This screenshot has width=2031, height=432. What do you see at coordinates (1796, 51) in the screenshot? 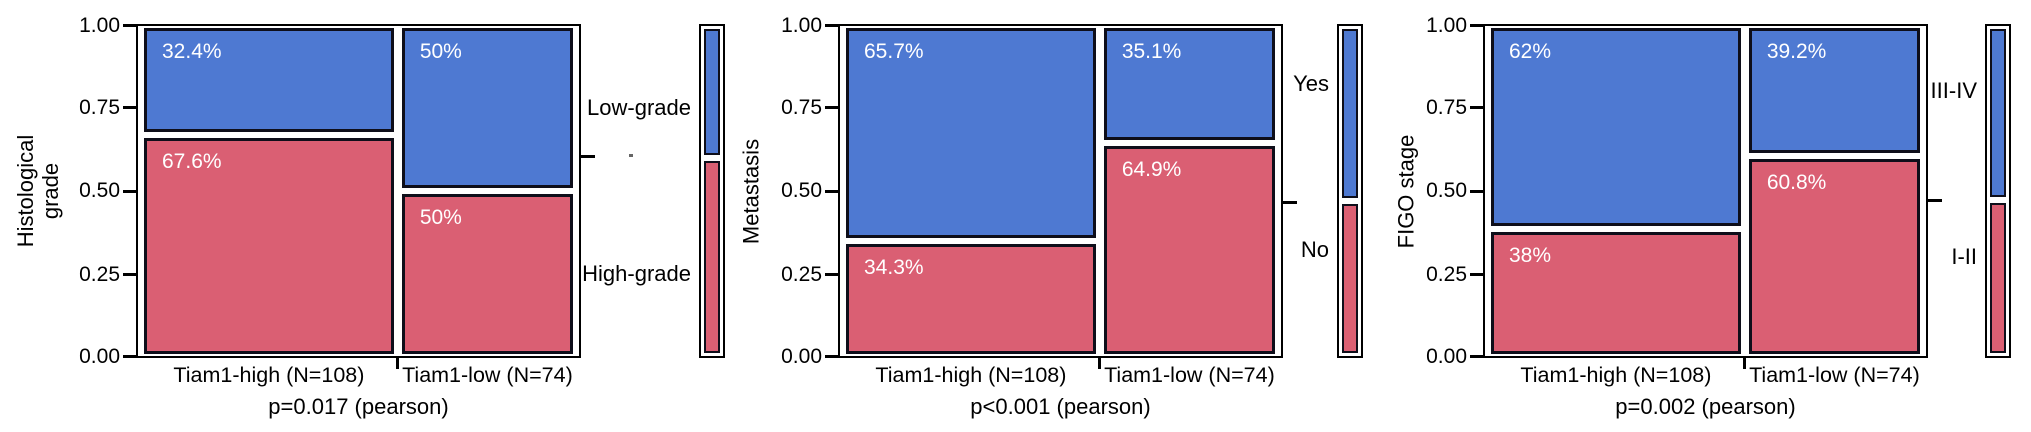
I see `percent-label: 39.2%` at bounding box center [1796, 51].